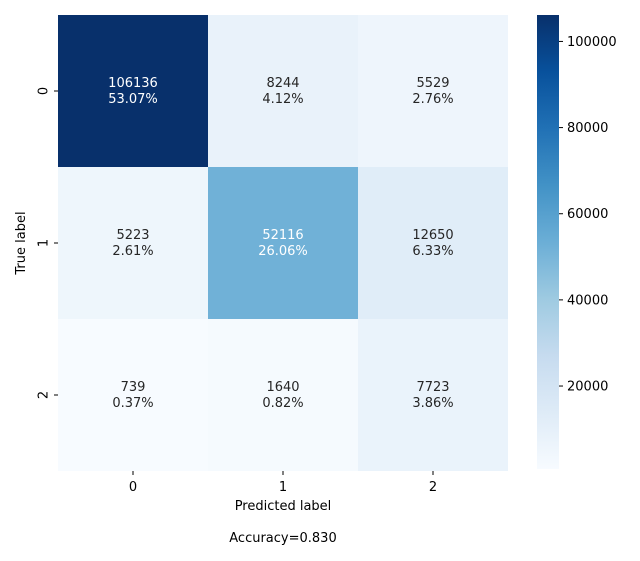 The height and width of the screenshot is (561, 640). Describe the element at coordinates (592, 42) in the screenshot. I see `colorbar-tick-label: 100000` at that location.